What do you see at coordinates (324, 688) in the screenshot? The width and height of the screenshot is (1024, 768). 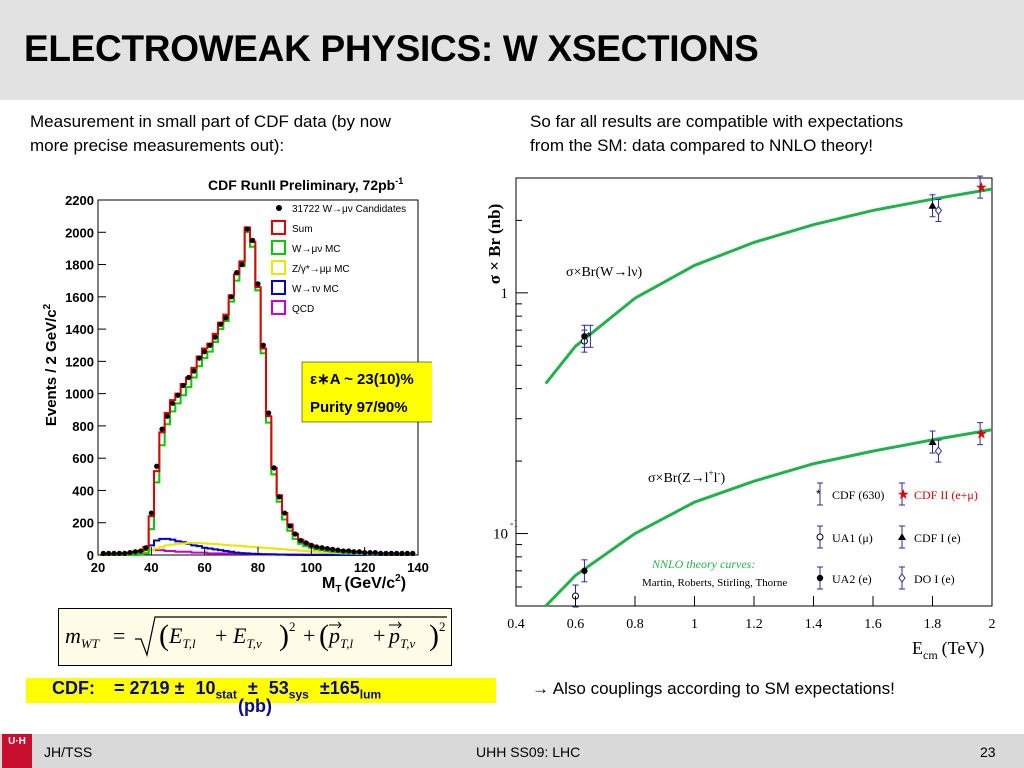 I see `cdf-pm-2: ±` at bounding box center [324, 688].